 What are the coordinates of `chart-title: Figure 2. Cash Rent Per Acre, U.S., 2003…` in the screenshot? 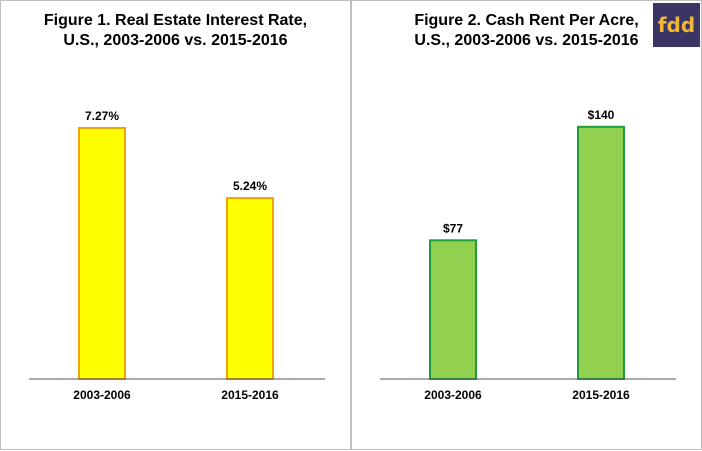 It's located at (526, 31).